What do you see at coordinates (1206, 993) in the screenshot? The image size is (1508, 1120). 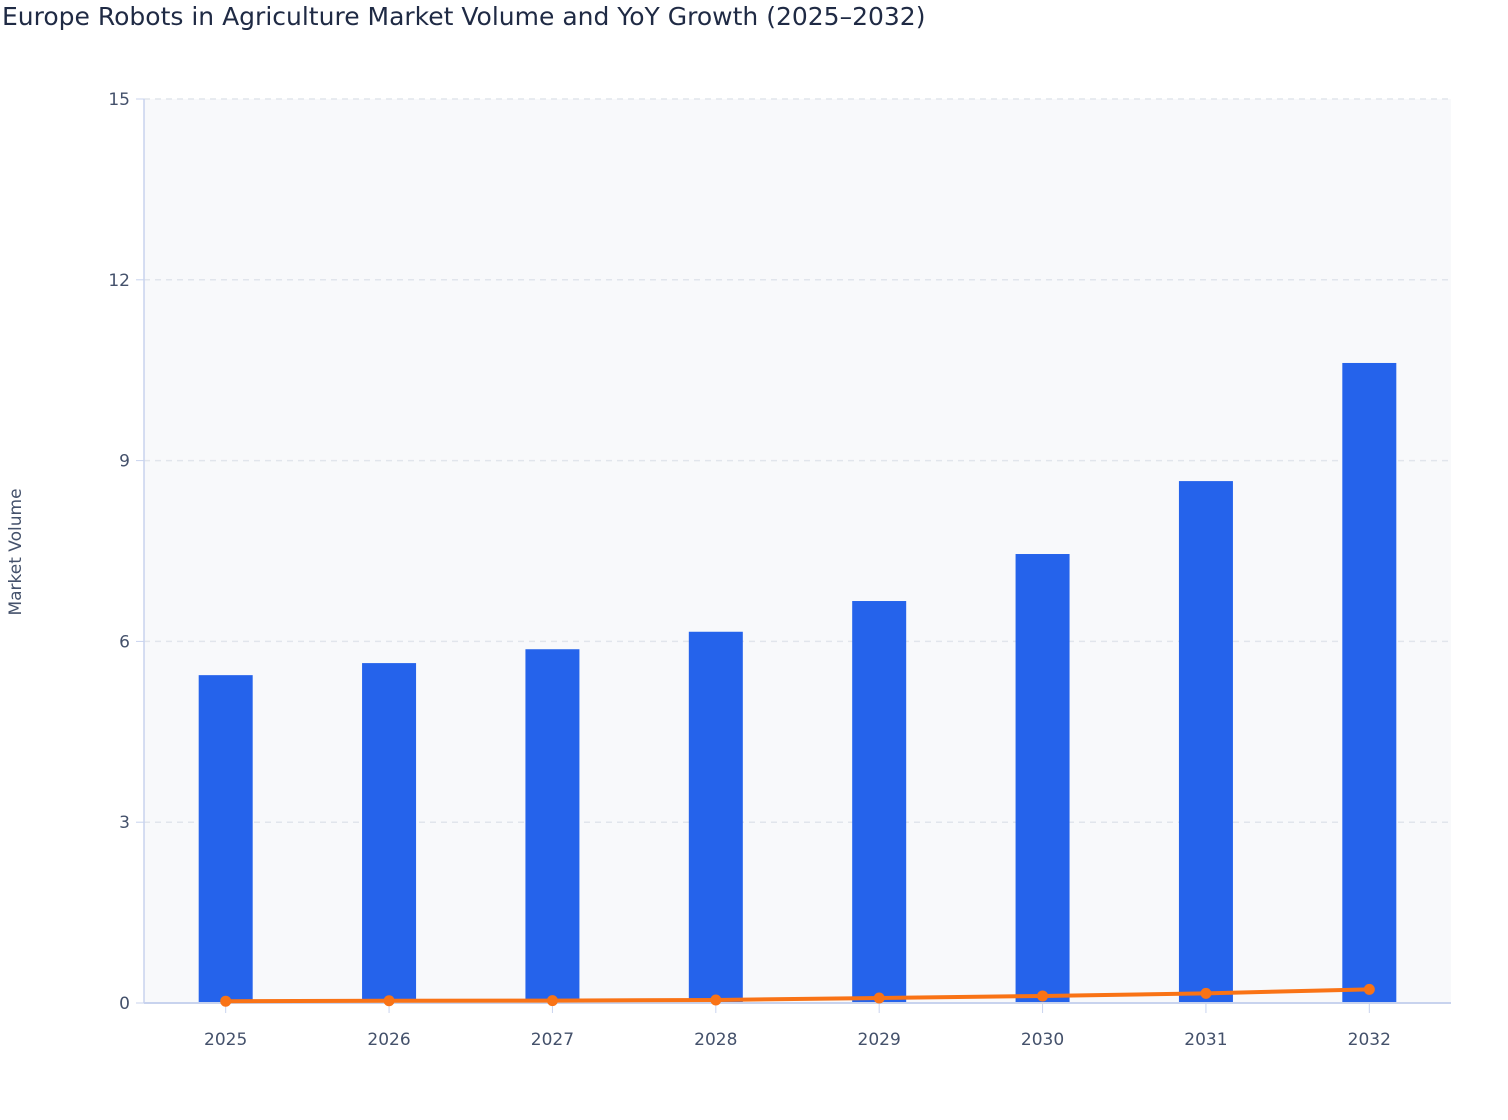 I see `growth-point-2031` at bounding box center [1206, 993].